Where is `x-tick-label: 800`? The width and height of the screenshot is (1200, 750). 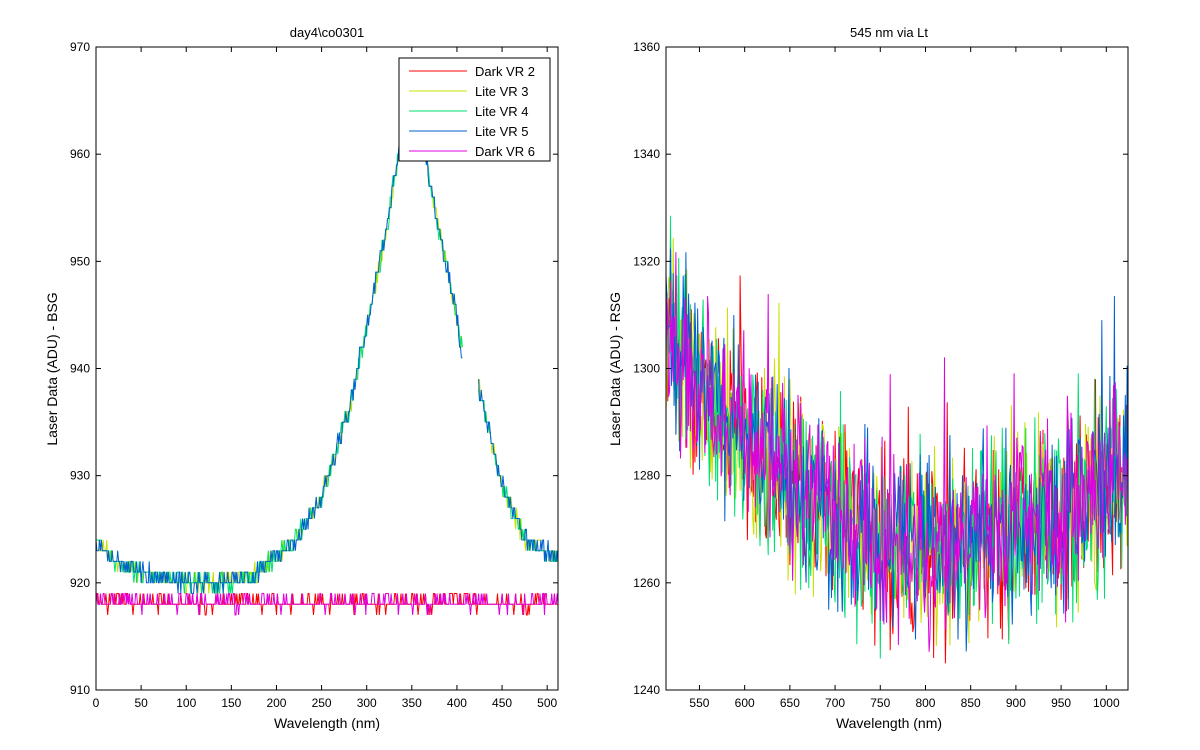 x-tick-label: 800 is located at coordinates (925, 703).